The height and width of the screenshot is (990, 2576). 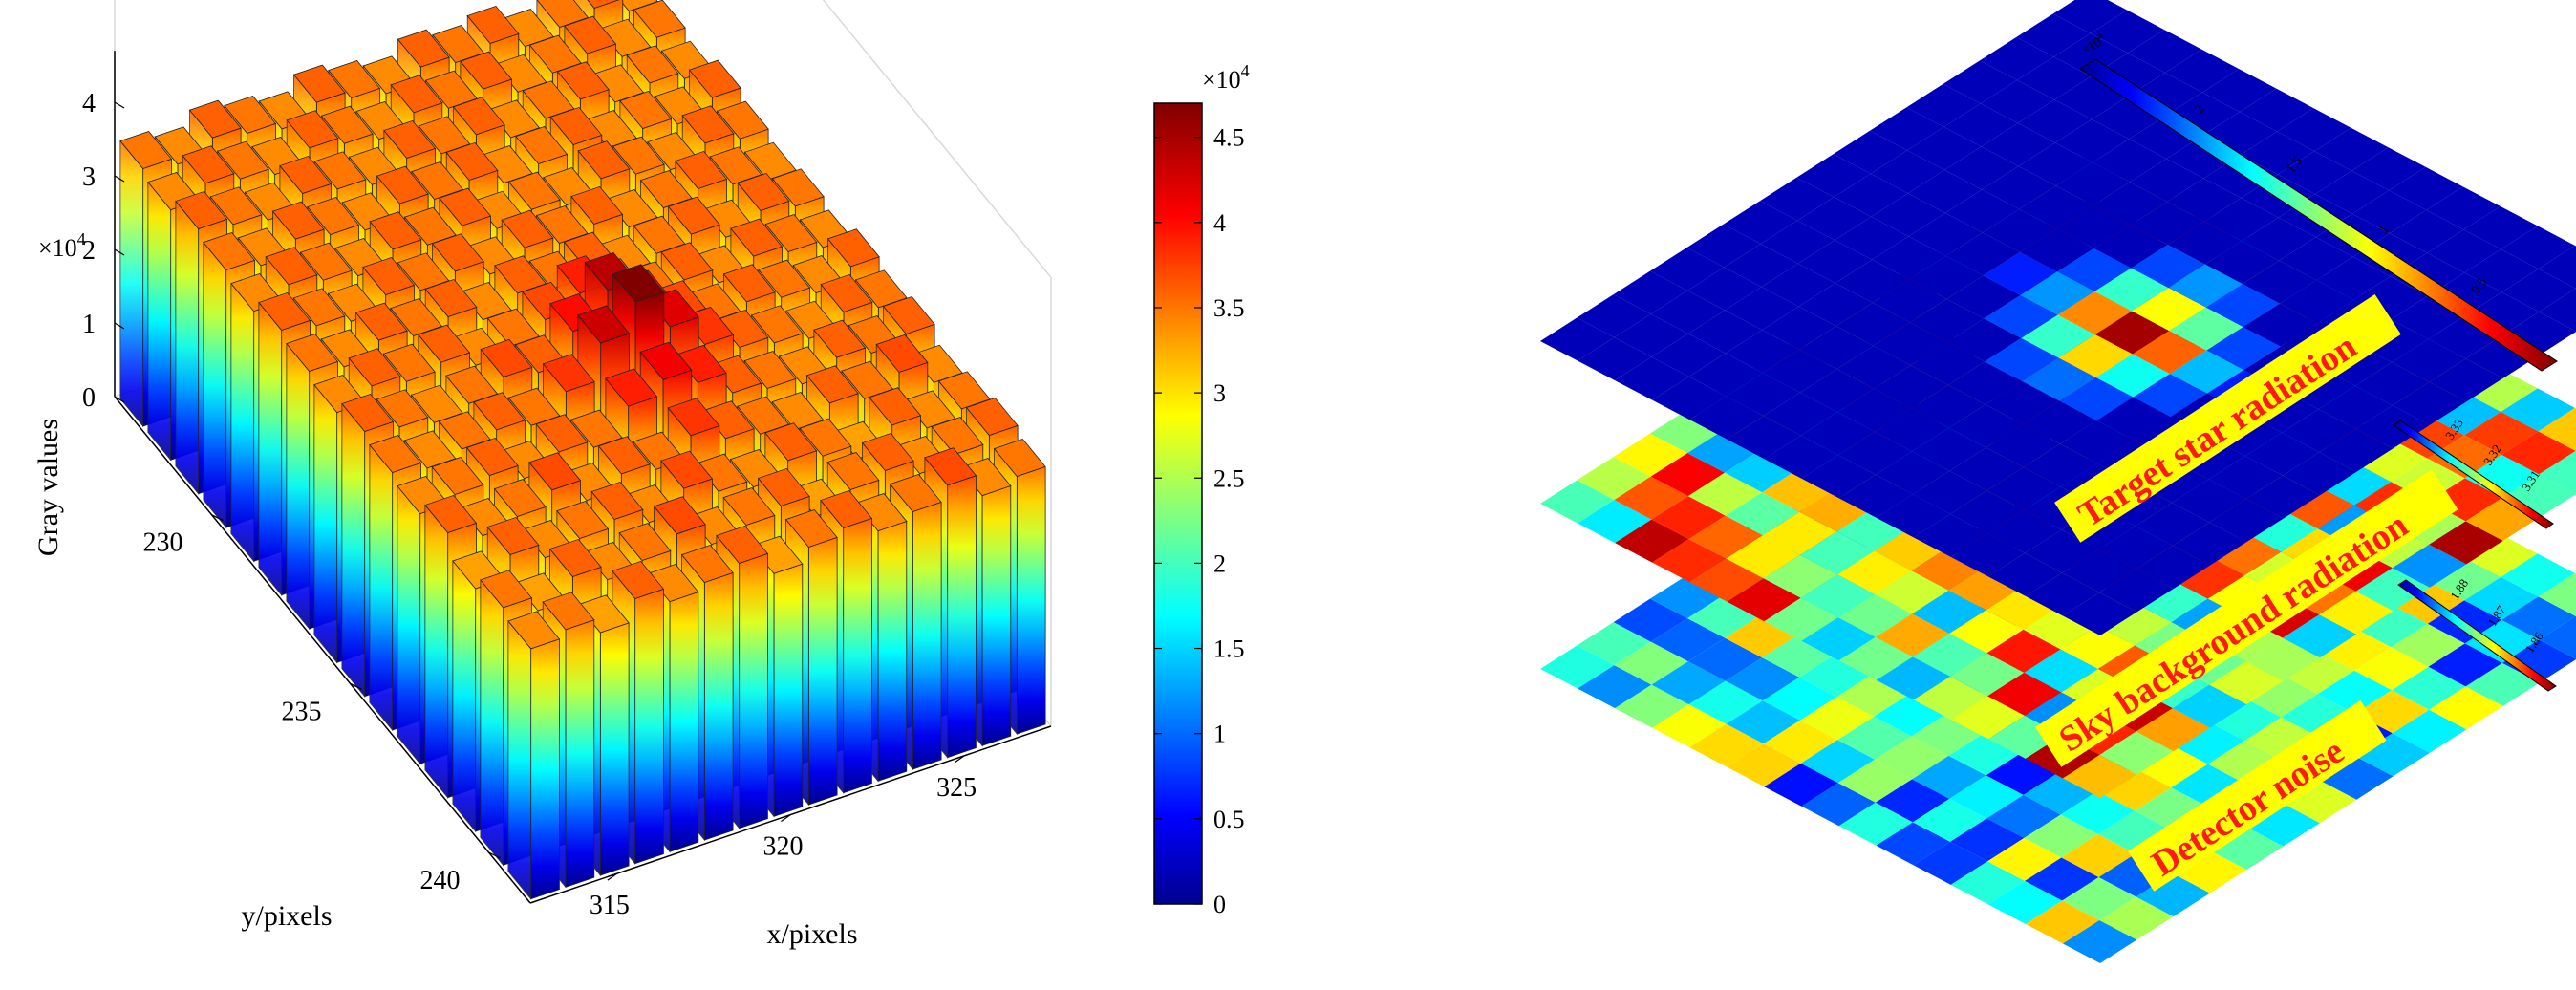 I want to click on noise-colorbar-bar, so click(x=2477, y=635).